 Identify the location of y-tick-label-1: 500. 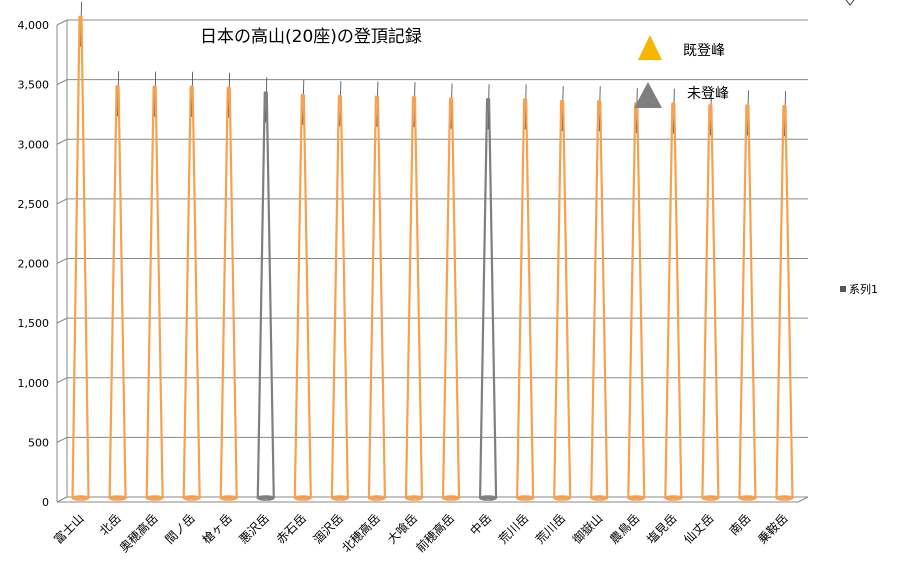
(38, 442).